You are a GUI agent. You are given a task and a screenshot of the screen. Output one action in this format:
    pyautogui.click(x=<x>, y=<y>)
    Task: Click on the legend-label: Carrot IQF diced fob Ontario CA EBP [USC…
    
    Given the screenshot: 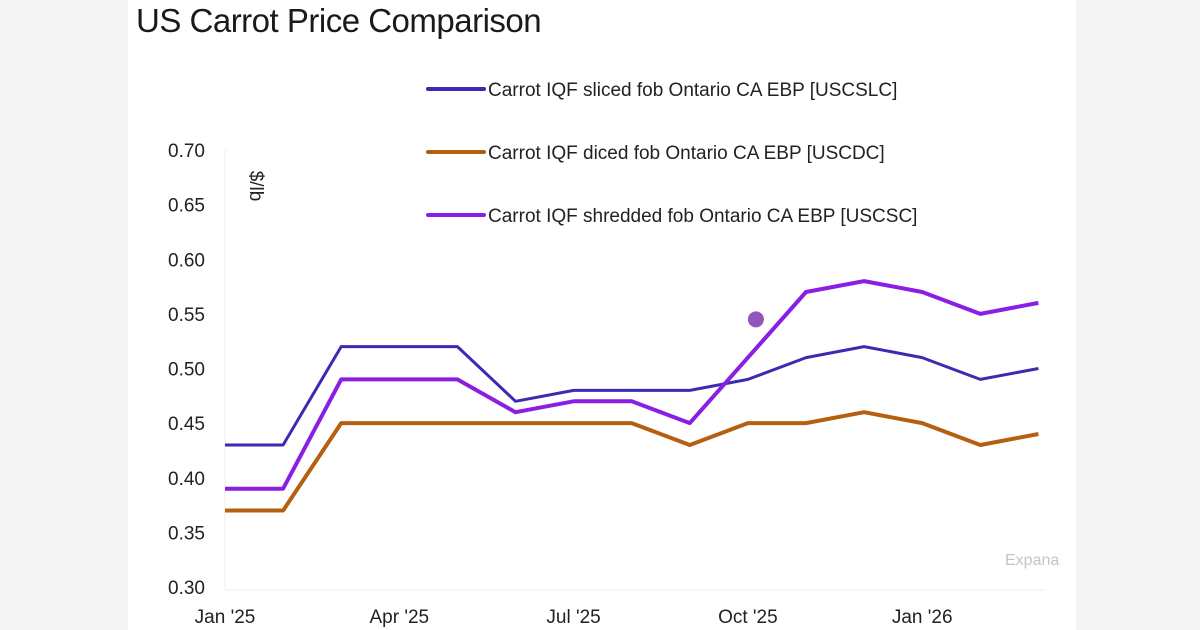 What is the action you would take?
    pyautogui.click(x=686, y=153)
    